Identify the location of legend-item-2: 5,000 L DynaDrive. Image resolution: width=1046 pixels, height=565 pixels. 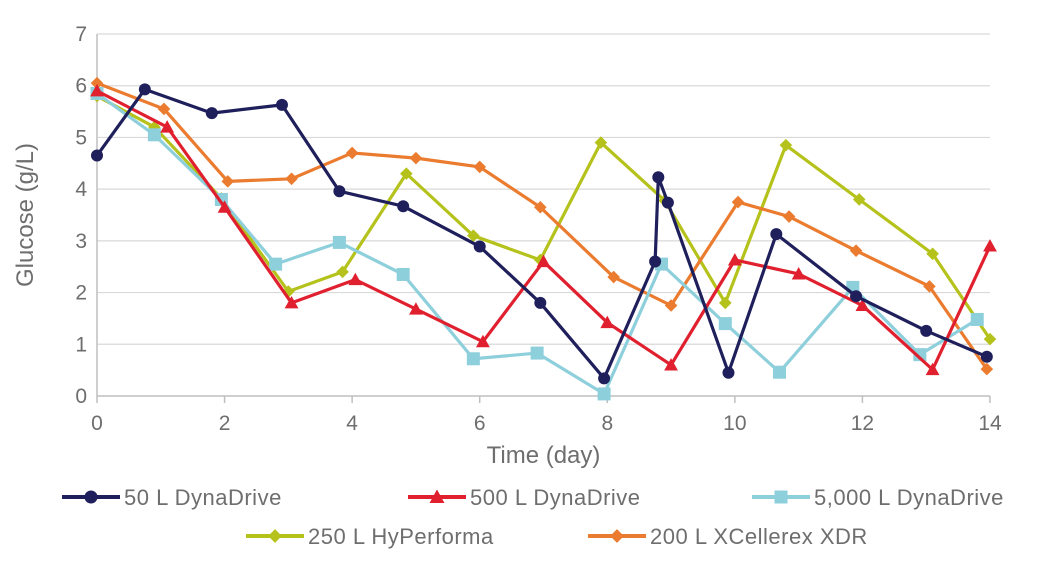
(878, 497).